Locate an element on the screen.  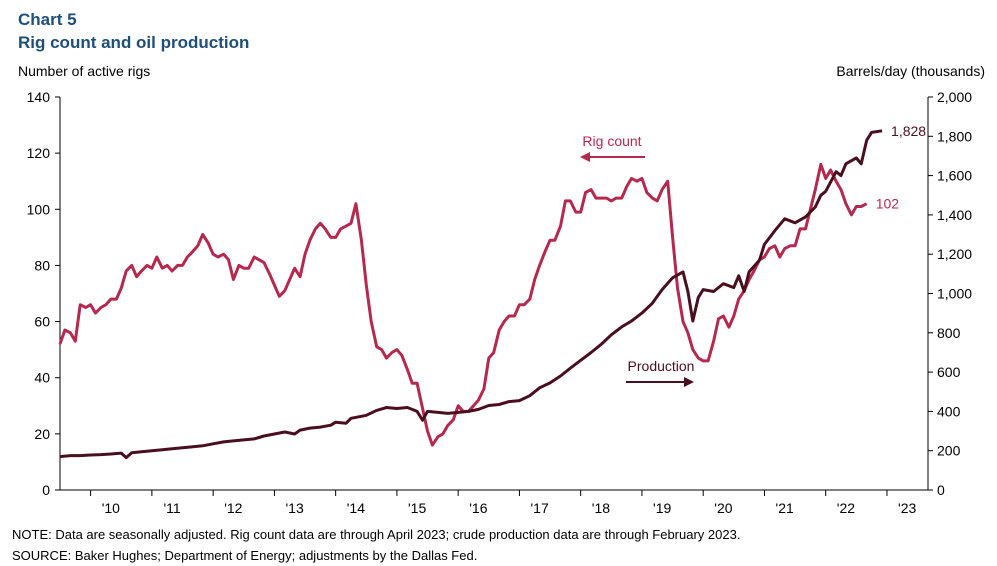
left-tick-label: 0 is located at coordinates (46, 490).